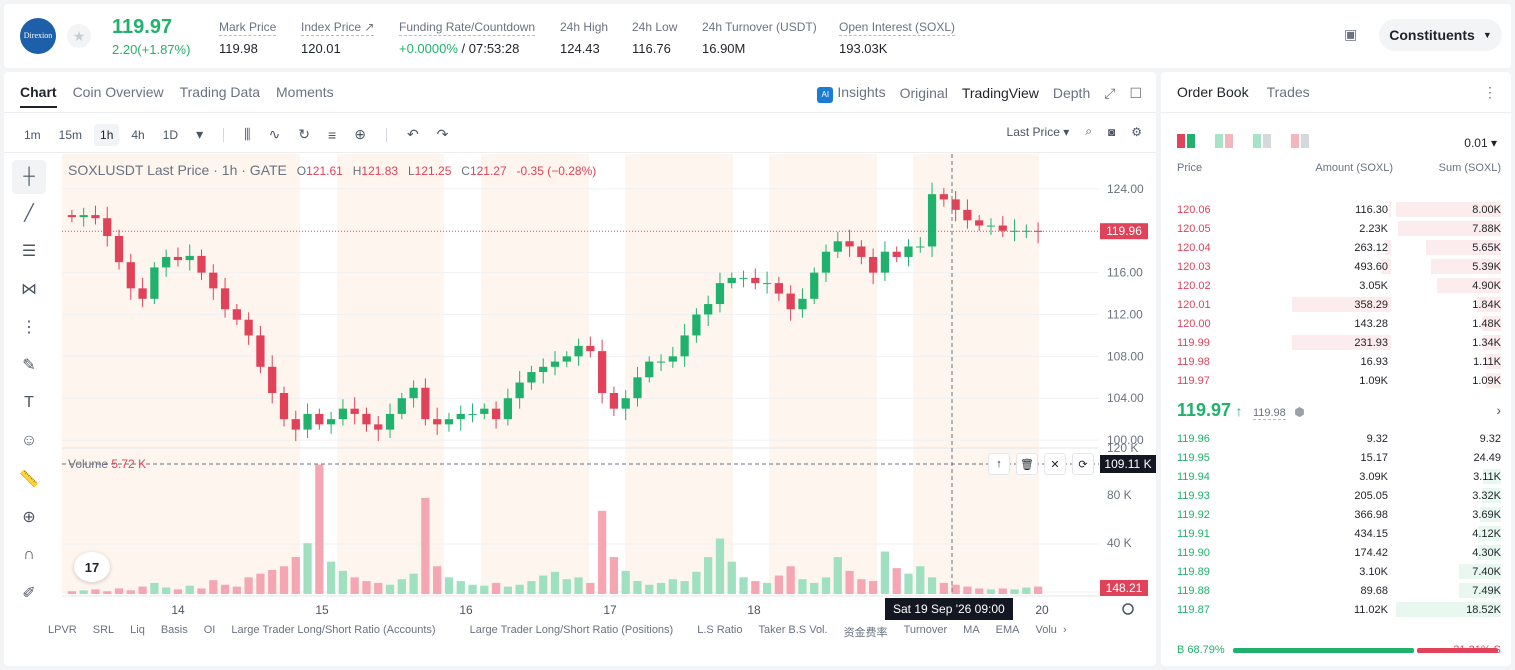 Image resolution: width=1515 pixels, height=670 pixels. I want to click on stat-index-price: Index Price ↗ 120.01, so click(338, 38).